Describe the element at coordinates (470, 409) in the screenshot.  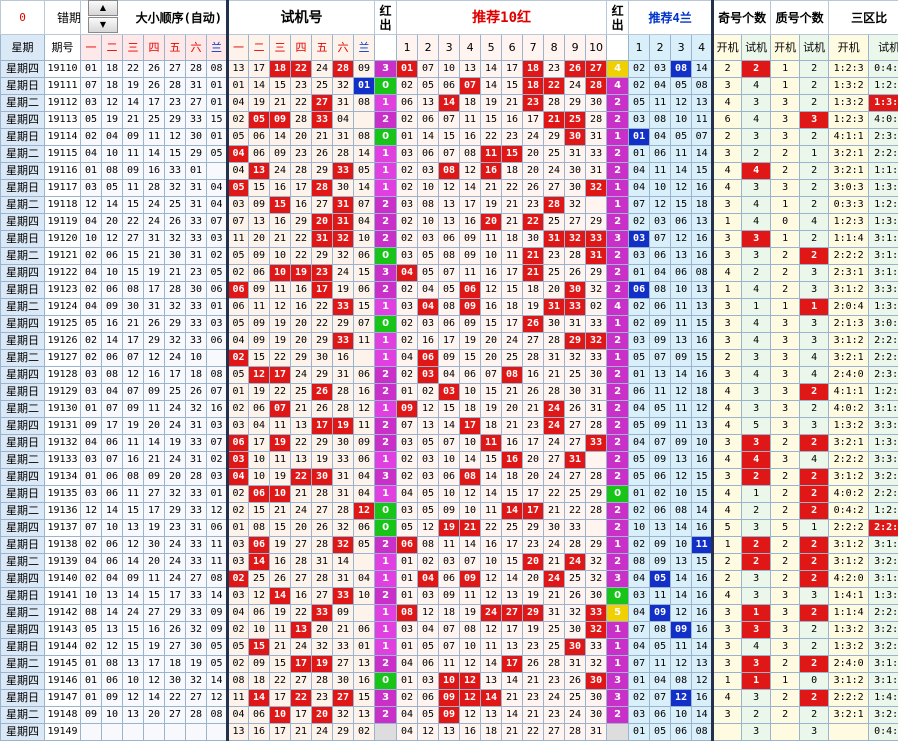
I see `recommend-number-cell: 18` at that location.